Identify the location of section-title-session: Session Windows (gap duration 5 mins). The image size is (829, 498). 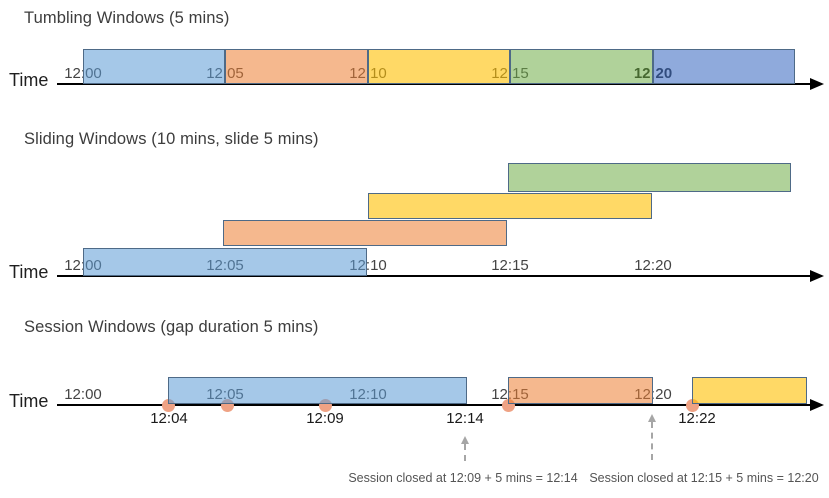
(171, 327).